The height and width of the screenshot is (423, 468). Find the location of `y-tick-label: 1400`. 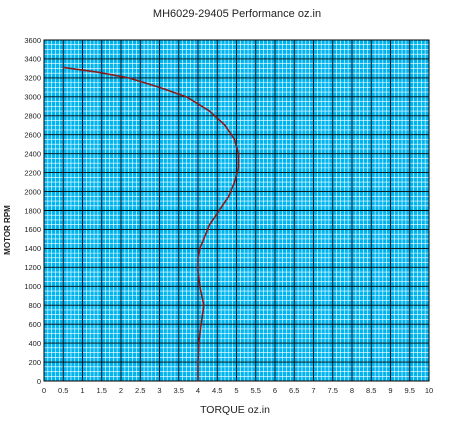

y-tick-label: 1400 is located at coordinates (32, 248).